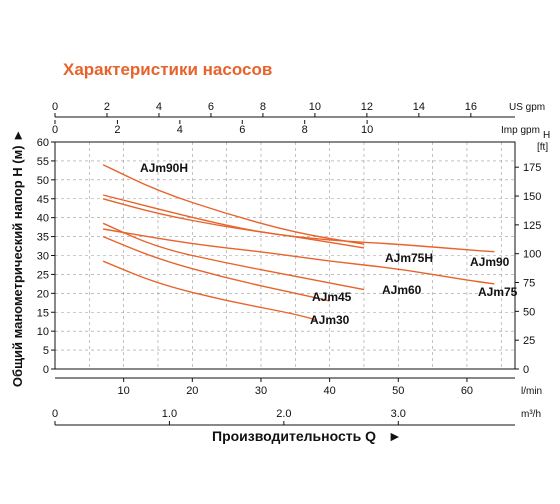 This screenshot has width=560, height=504. Describe the element at coordinates (498, 292) in the screenshot. I see `series-label-ajm75: AJm75` at that location.